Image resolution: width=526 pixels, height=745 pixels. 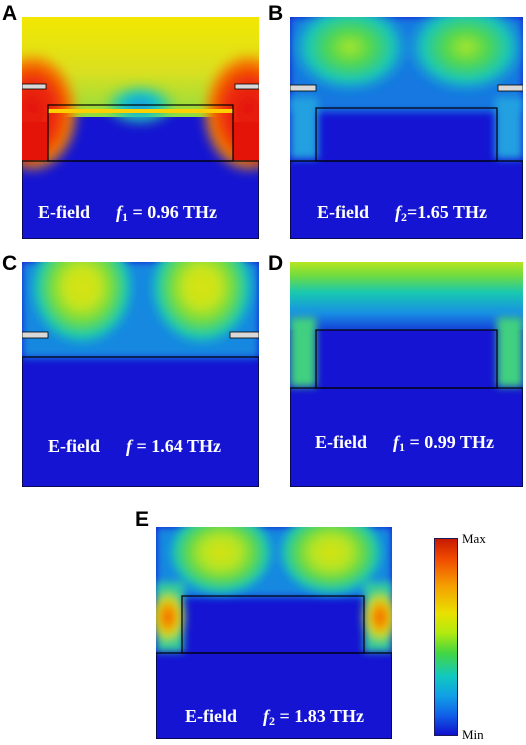 What do you see at coordinates (272, 721) in the screenshot?
I see `freq-subscript-e: 2` at bounding box center [272, 721].